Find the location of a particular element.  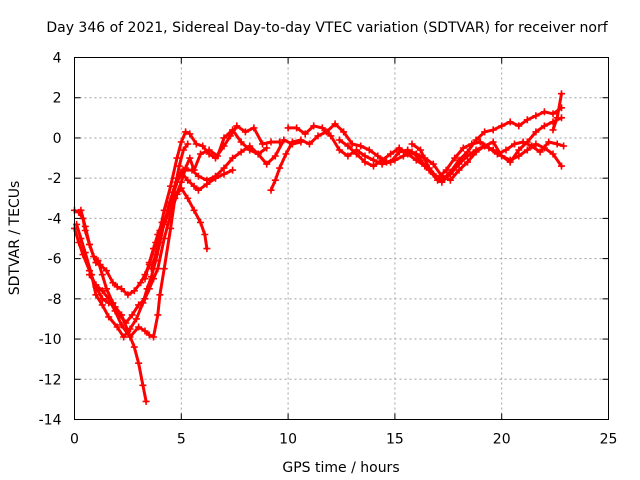

x-tick-label: 15 is located at coordinates (395, 440).